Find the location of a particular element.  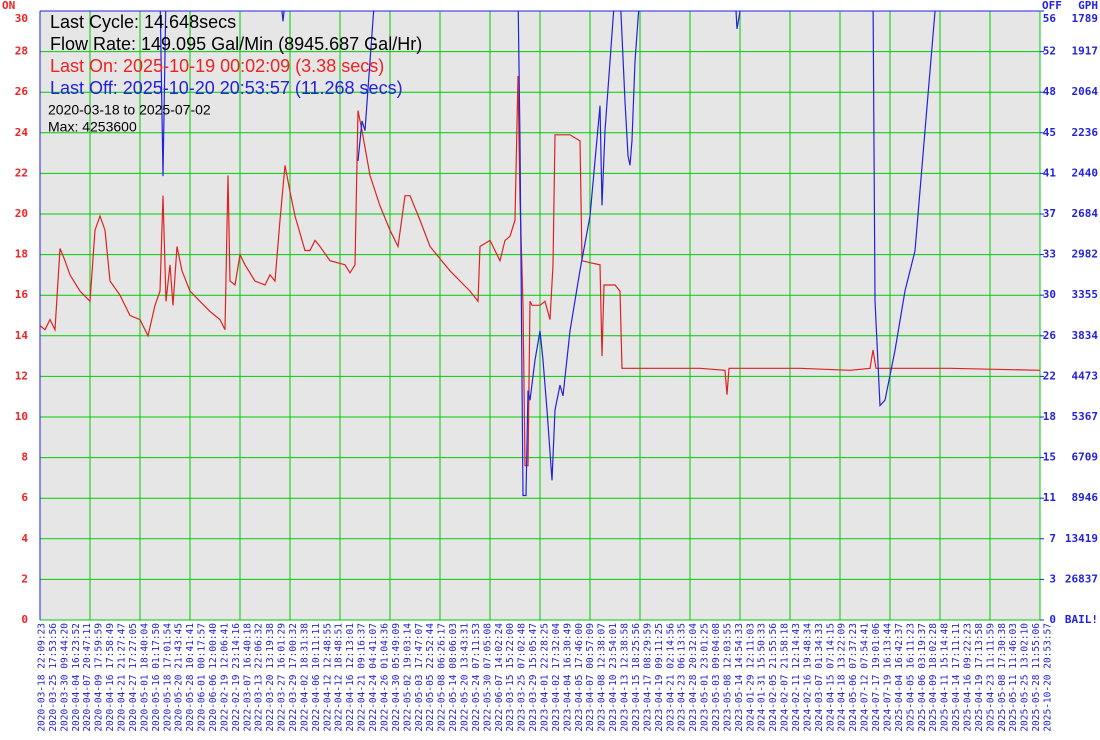

x-tick-label: 2023-03-29 15:05:47 is located at coordinates (533, 677).